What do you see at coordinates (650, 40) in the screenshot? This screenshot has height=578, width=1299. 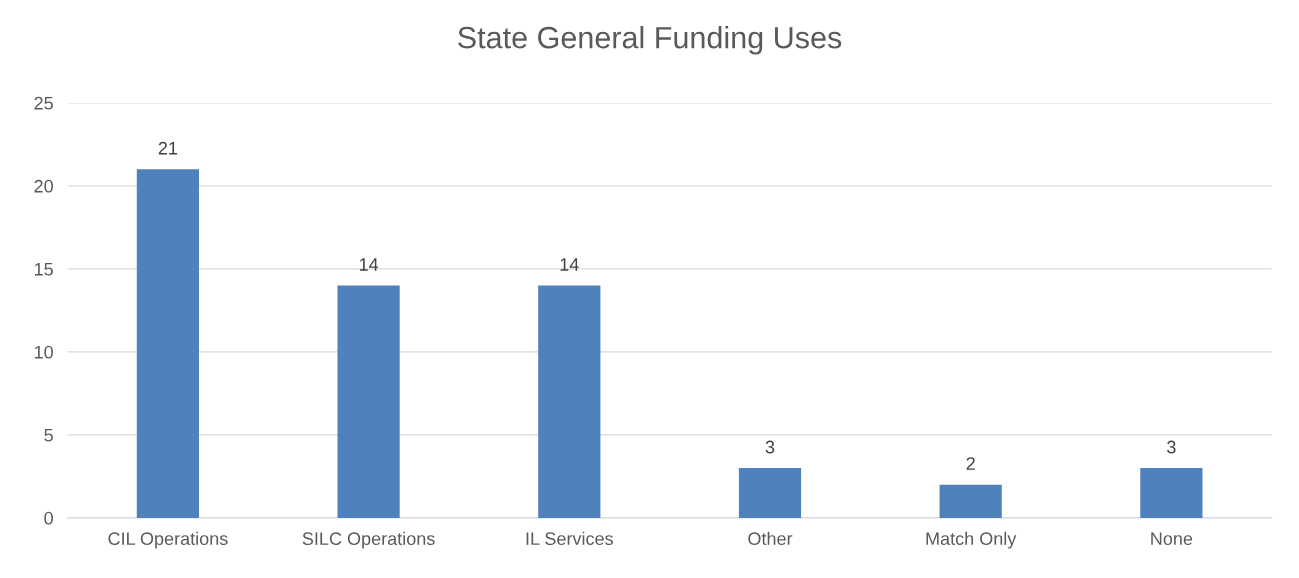 I see `chart-title: State General Funding Uses` at bounding box center [650, 40].